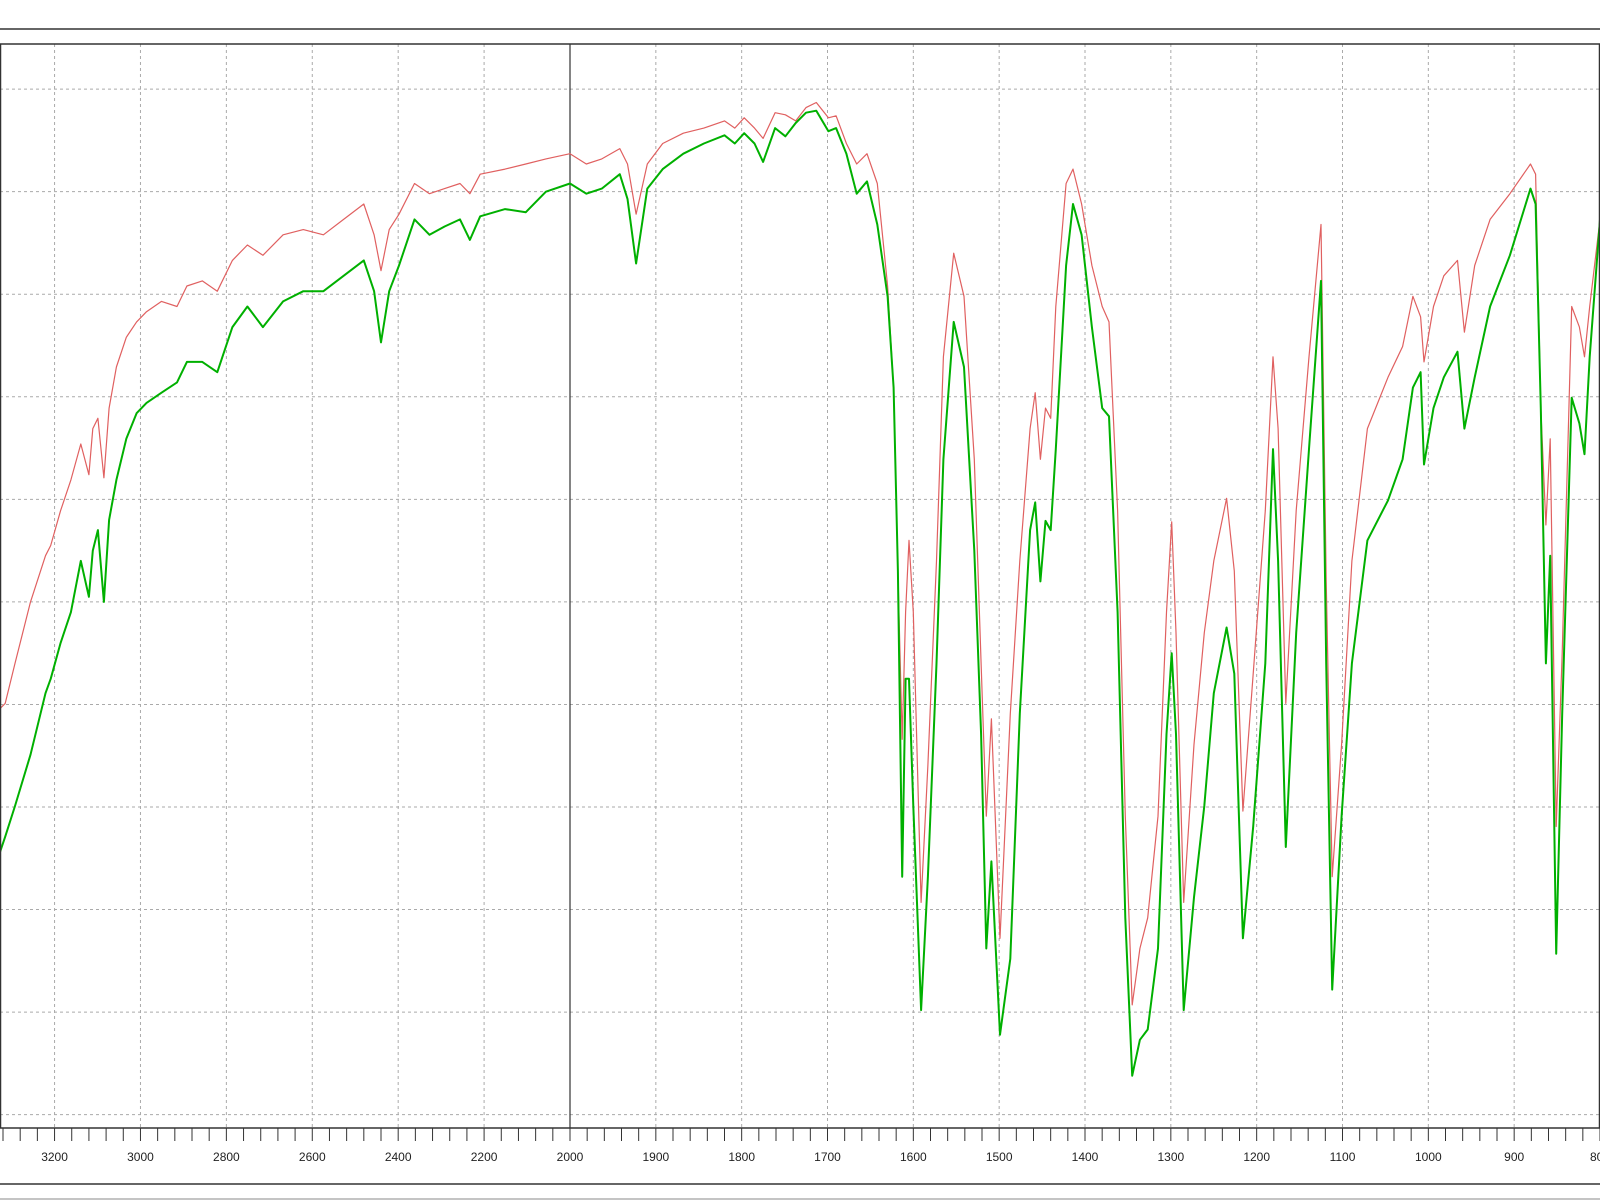 This screenshot has width=1600, height=1200. Describe the element at coordinates (827, 1157) in the screenshot. I see `x-tick-label: 1700` at that location.